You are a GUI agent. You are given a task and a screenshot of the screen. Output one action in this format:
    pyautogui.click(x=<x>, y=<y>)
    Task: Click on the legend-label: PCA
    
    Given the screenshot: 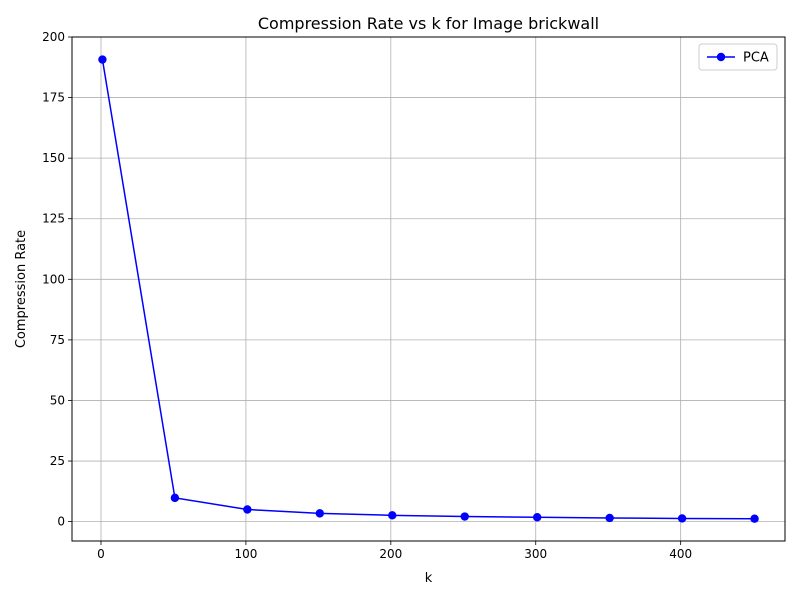 What is the action you would take?
    pyautogui.click(x=756, y=58)
    